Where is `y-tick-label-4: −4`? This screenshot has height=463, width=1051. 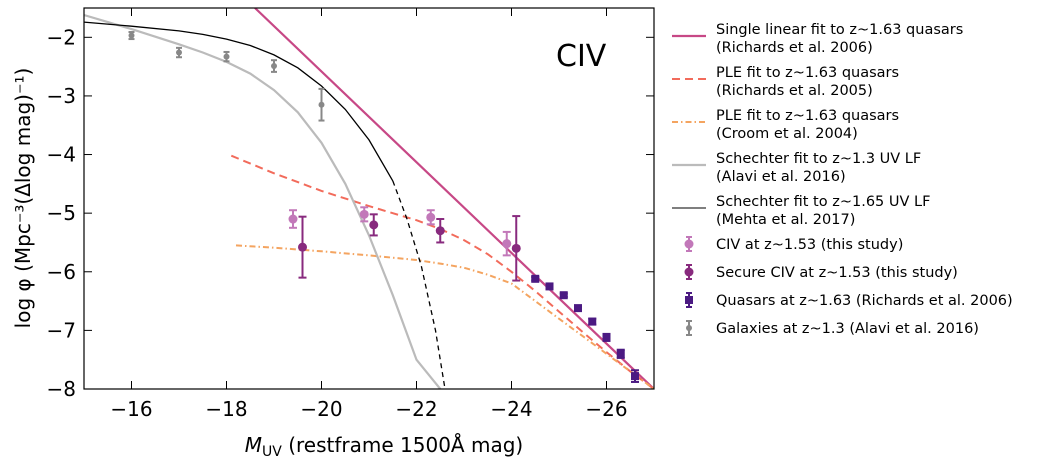
y-tick-label-4: −4 is located at coordinates (61, 155).